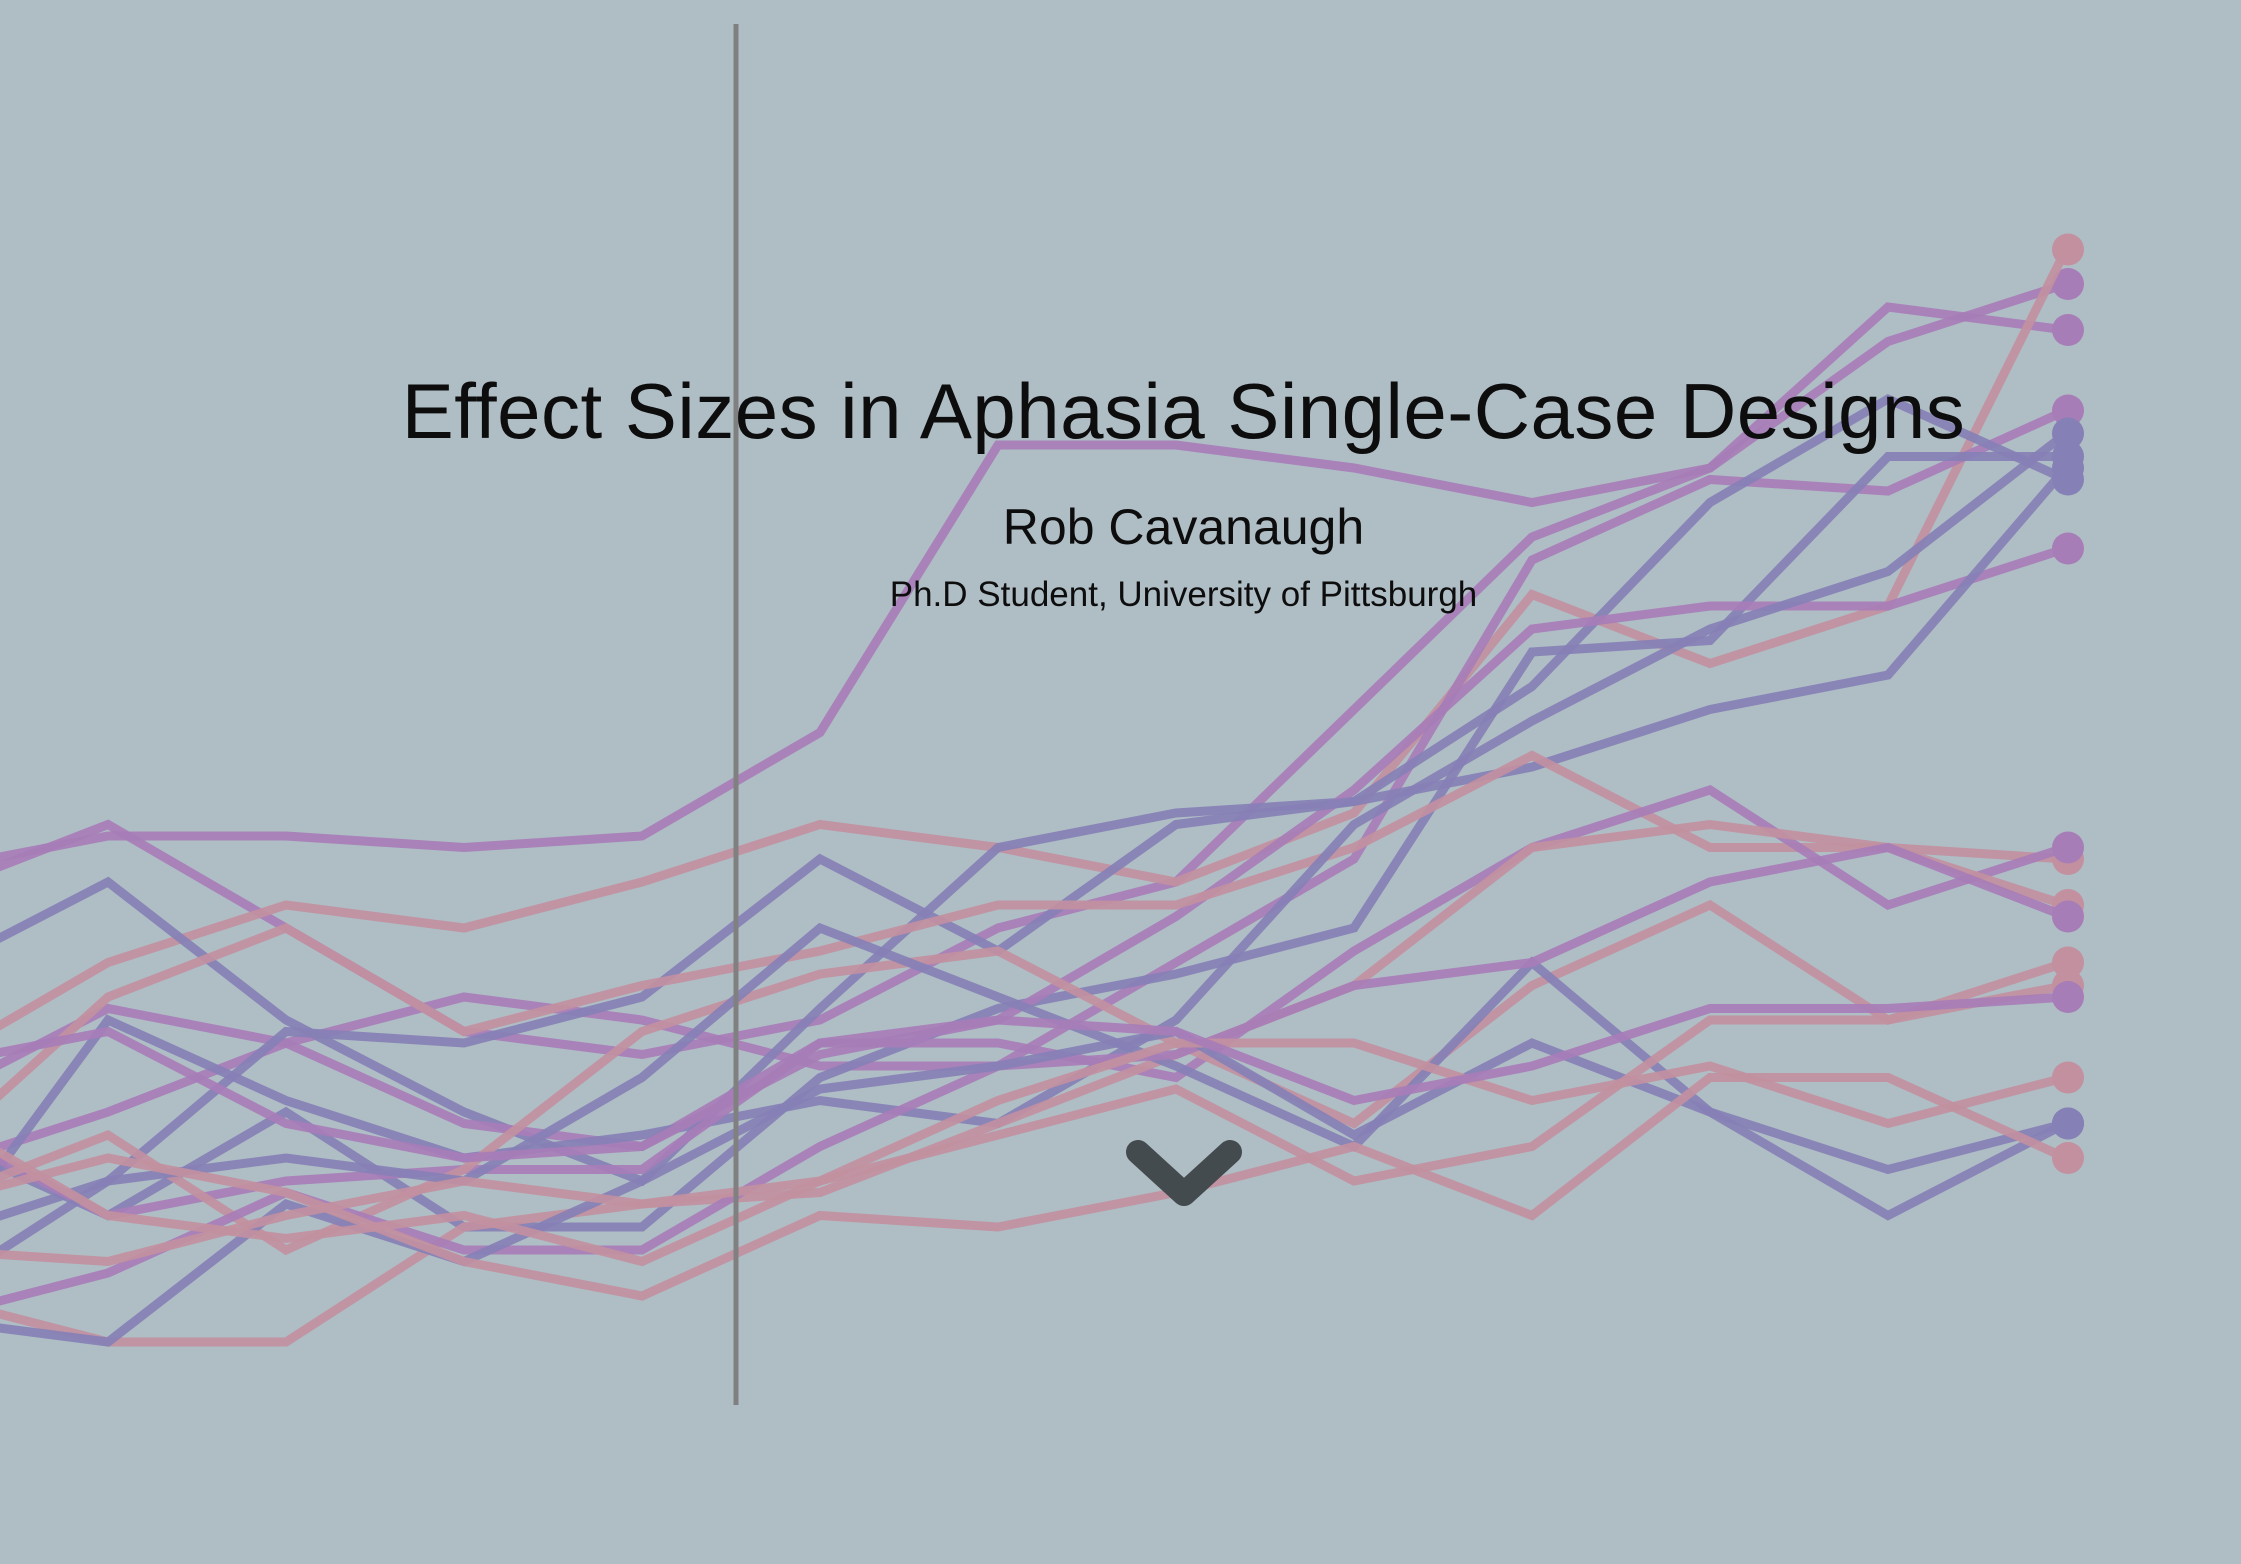  Describe the element at coordinates (1184, 1178) in the screenshot. I see `chevron-down-icon` at that location.